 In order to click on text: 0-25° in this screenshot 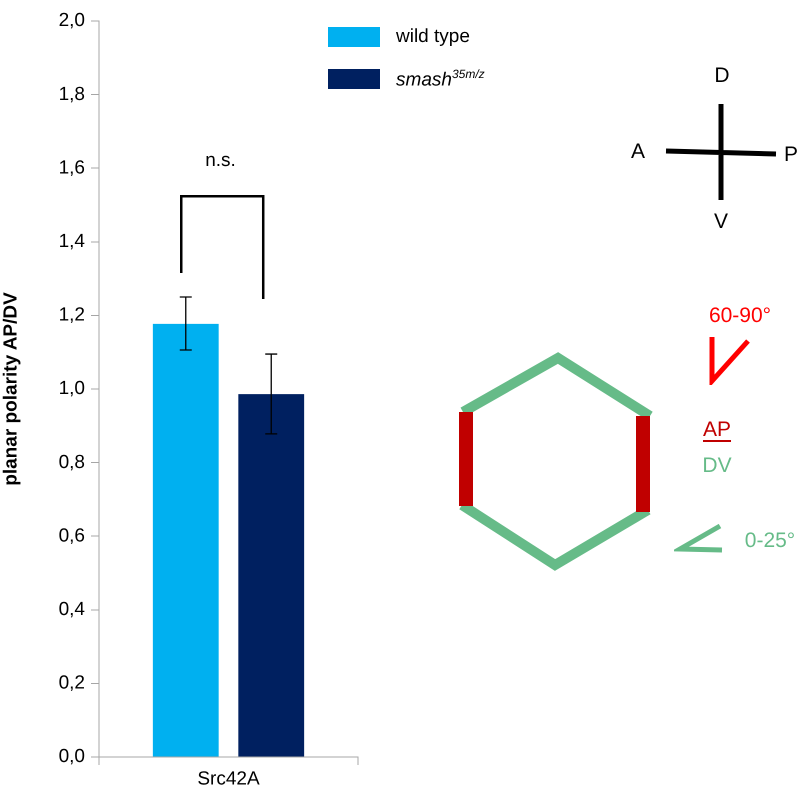, I will do `click(770, 541)`.